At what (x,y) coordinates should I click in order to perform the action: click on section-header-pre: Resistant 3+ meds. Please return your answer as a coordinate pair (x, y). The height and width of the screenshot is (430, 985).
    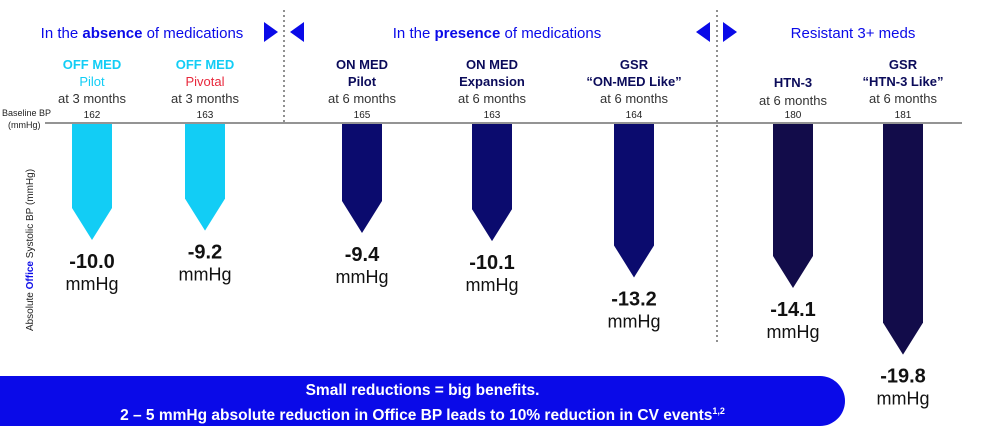
    Looking at the image, I should click on (853, 33).